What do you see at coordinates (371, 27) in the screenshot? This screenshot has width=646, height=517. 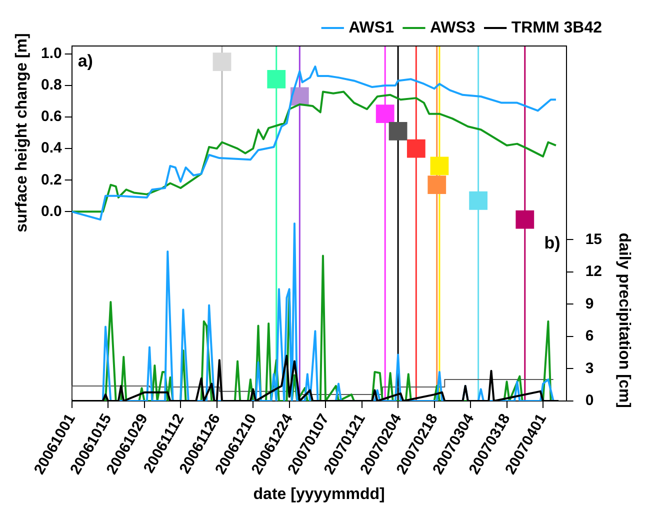 I see `legend-label: AWS1` at bounding box center [371, 27].